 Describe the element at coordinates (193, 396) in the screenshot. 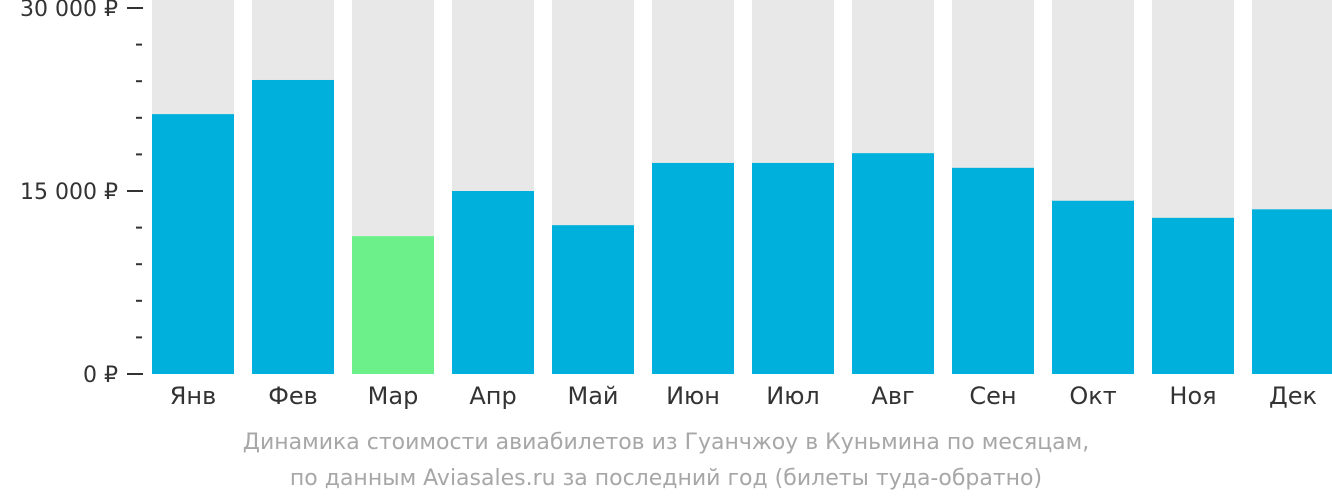

I see `x-tick-label-0: Янв` at that location.